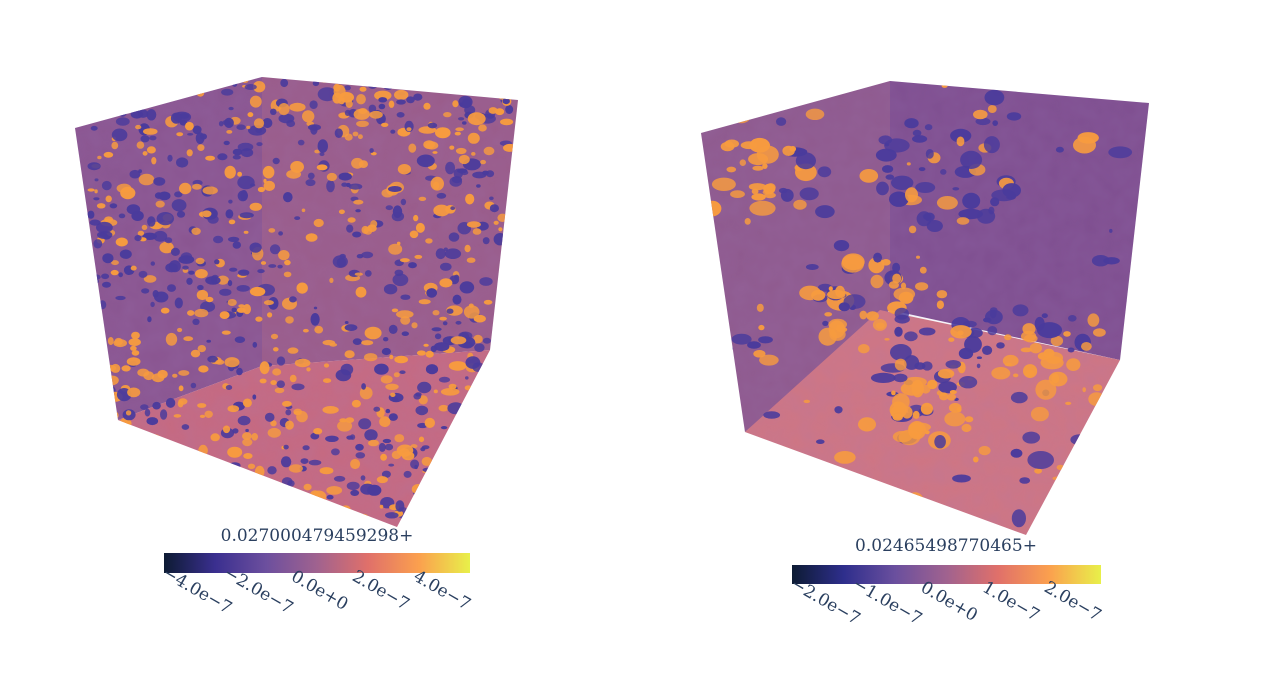 The height and width of the screenshot is (675, 1268). I want to click on colorbar-tick-label: 4.0e−7, so click(442, 590).